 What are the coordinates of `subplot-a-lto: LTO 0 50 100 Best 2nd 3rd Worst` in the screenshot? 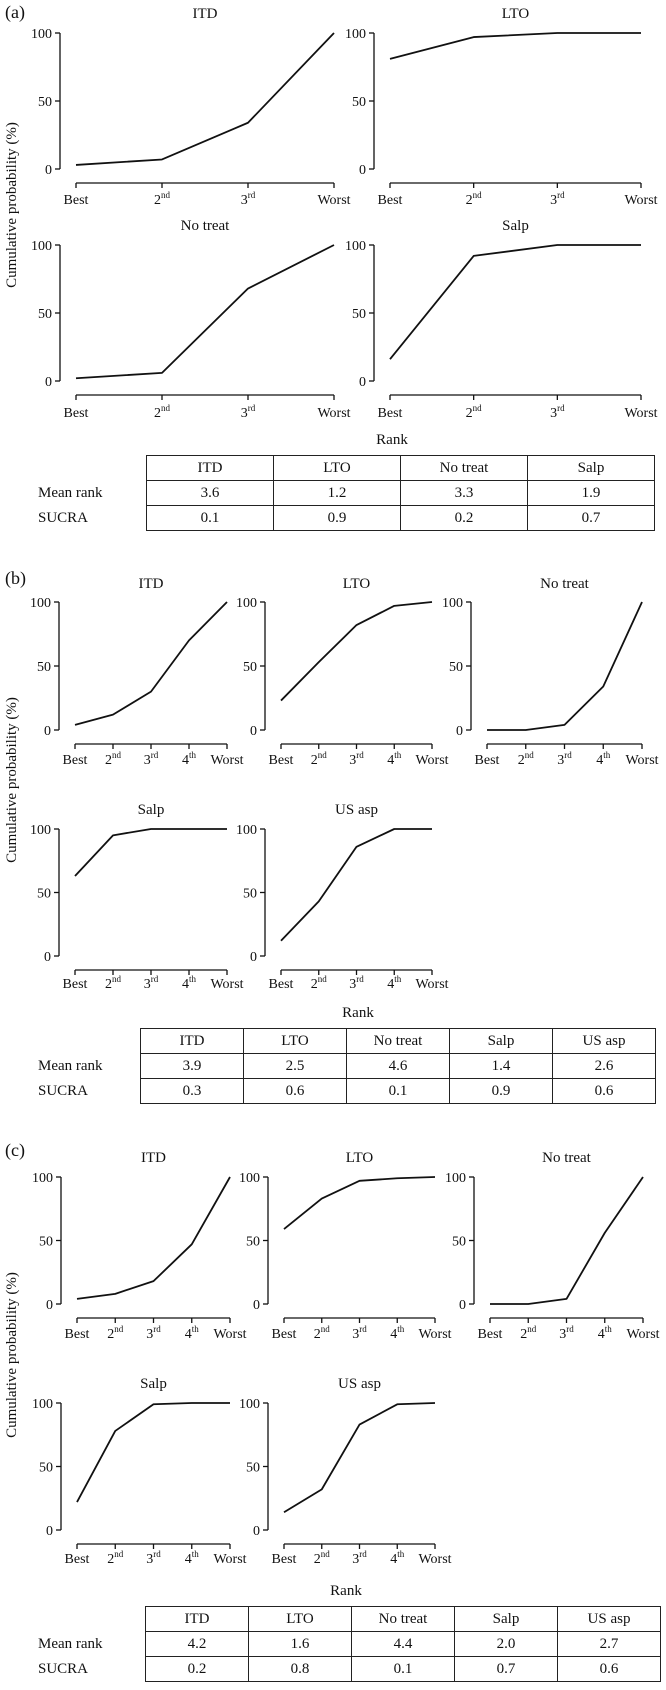 It's located at (501, 107).